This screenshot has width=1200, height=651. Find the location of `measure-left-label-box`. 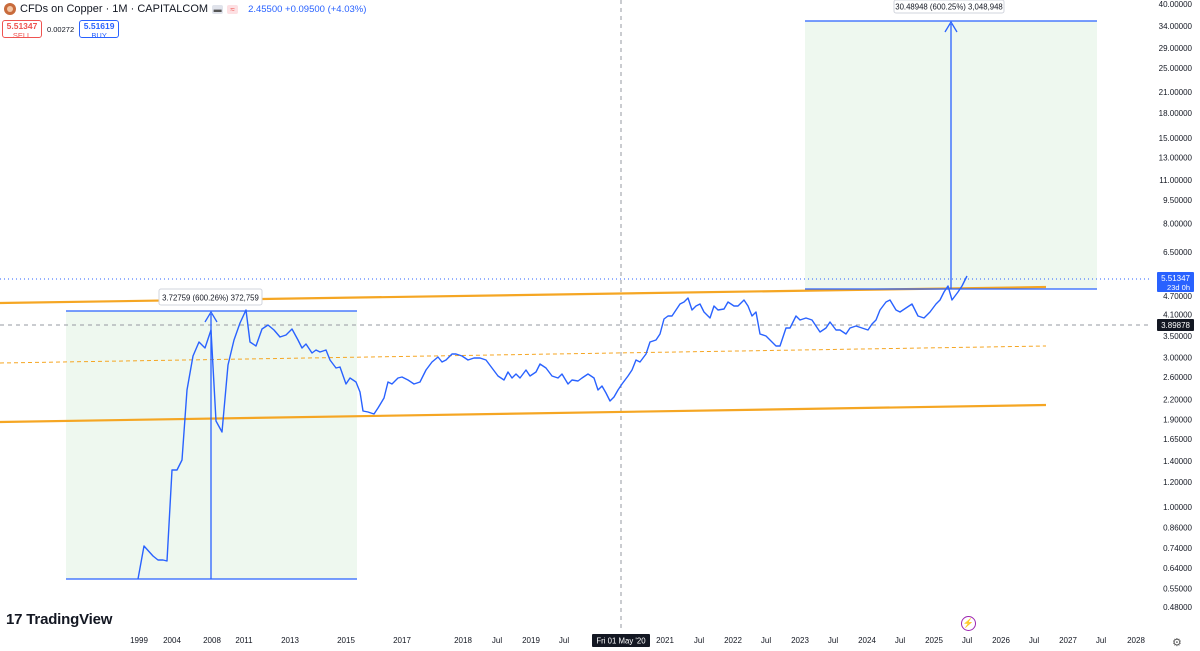

measure-left-label-box is located at coordinates (210, 297).